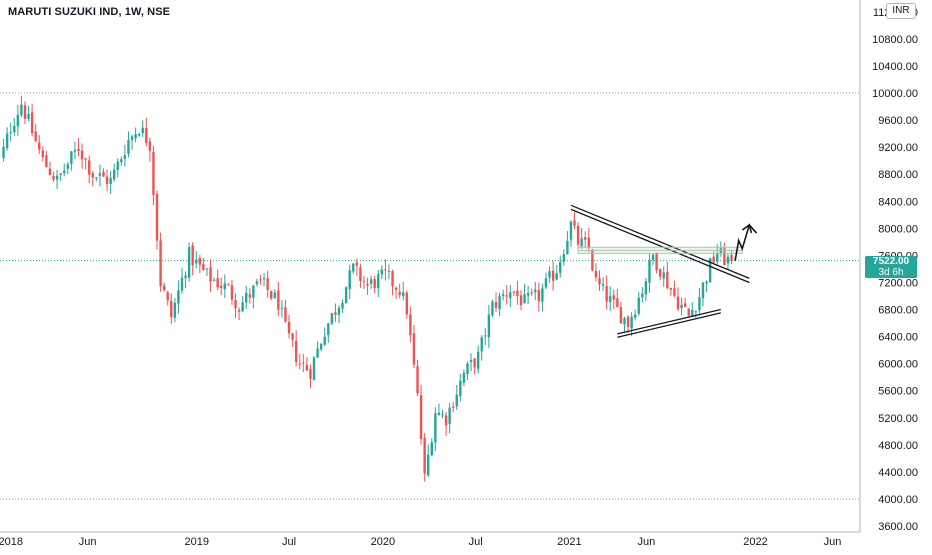 This screenshot has height=555, width=932. Describe the element at coordinates (901, 11) in the screenshot. I see `currency-badge: INR` at that location.